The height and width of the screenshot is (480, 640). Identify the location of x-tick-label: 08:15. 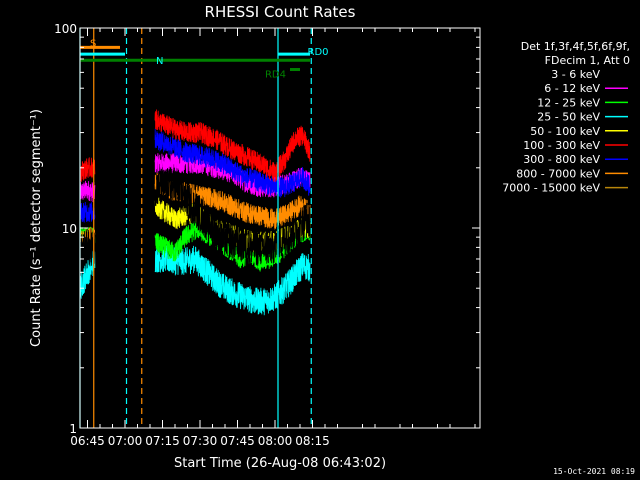
(312, 441).